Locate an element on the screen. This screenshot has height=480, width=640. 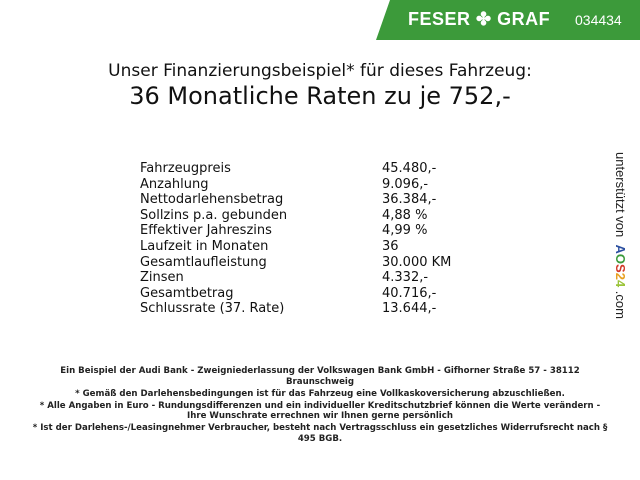
sponsor-text: unterstützt von is located at coordinates (620, 195).